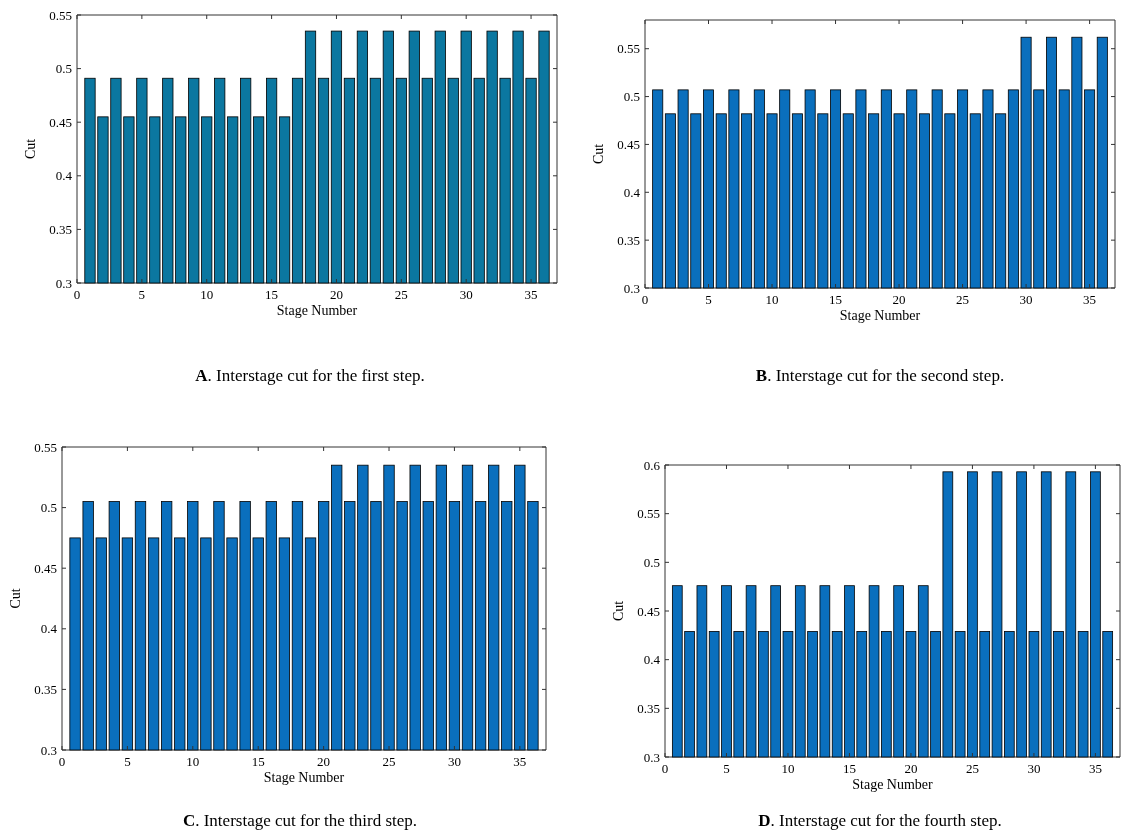 This screenshot has height=838, width=1131. What do you see at coordinates (880, 820) in the screenshot?
I see `text: D. Interstage cut for the fourth step.` at bounding box center [880, 820].